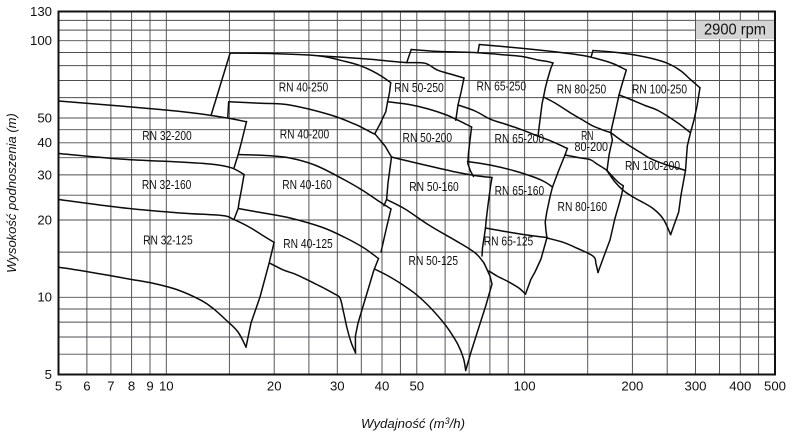 The width and height of the screenshot is (800, 446). What do you see at coordinates (86, 386) in the screenshot?
I see `svg-text: 6` at bounding box center [86, 386].